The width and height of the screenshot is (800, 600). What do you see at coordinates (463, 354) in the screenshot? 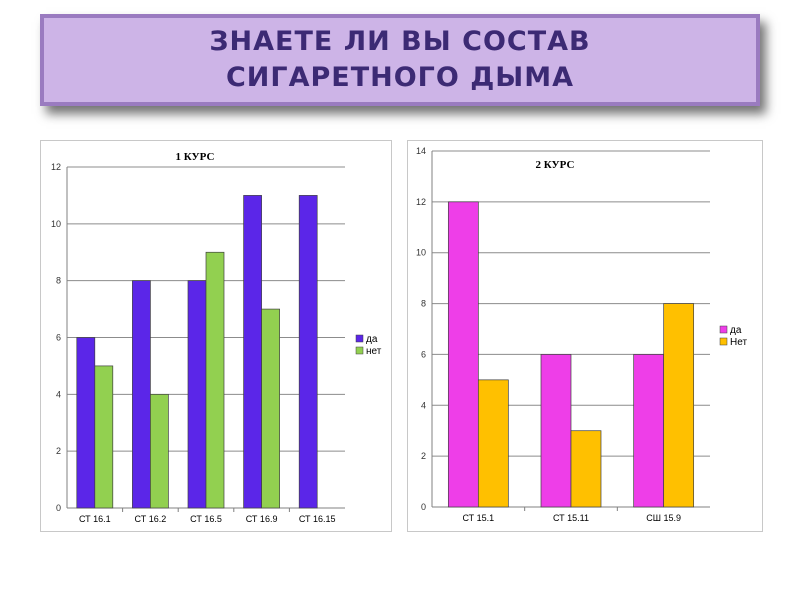
I see `bar-да-СТ-15.1` at bounding box center [463, 354].